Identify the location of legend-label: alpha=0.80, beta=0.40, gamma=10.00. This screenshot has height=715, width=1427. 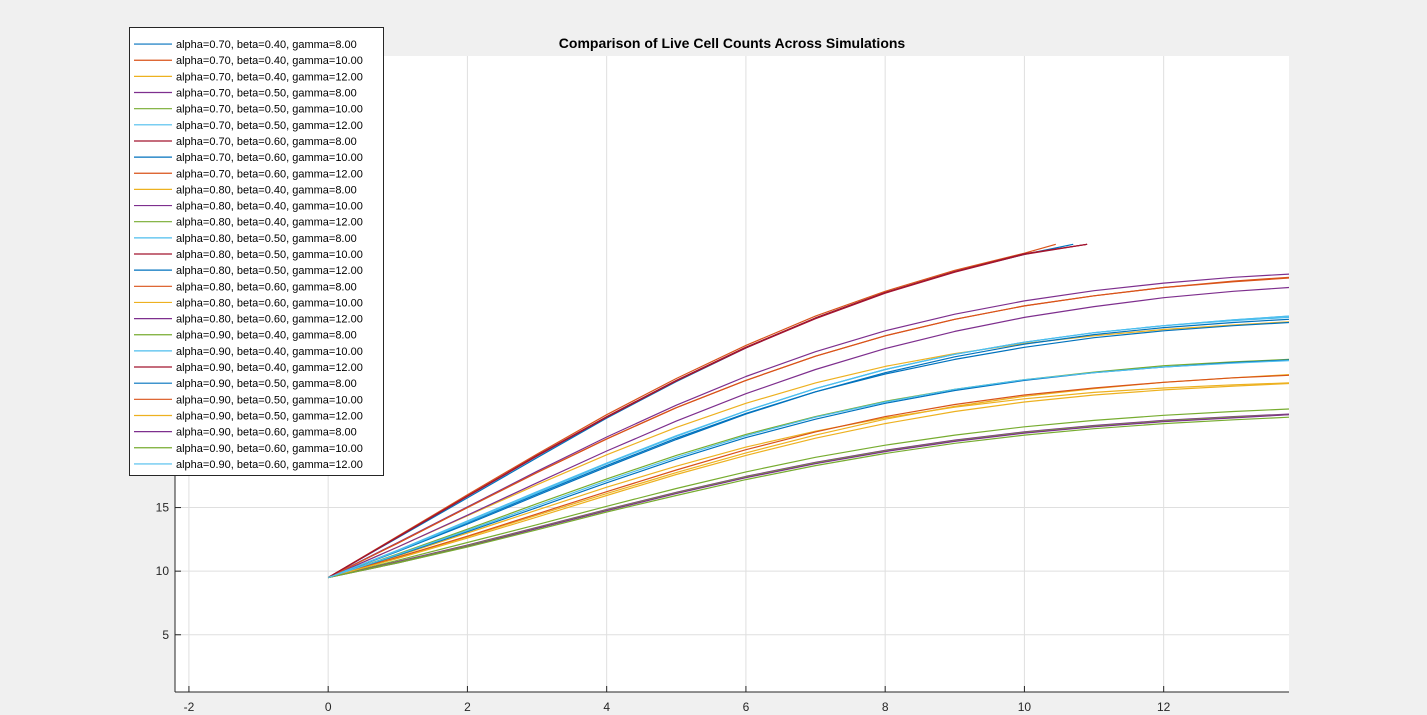
(269, 207).